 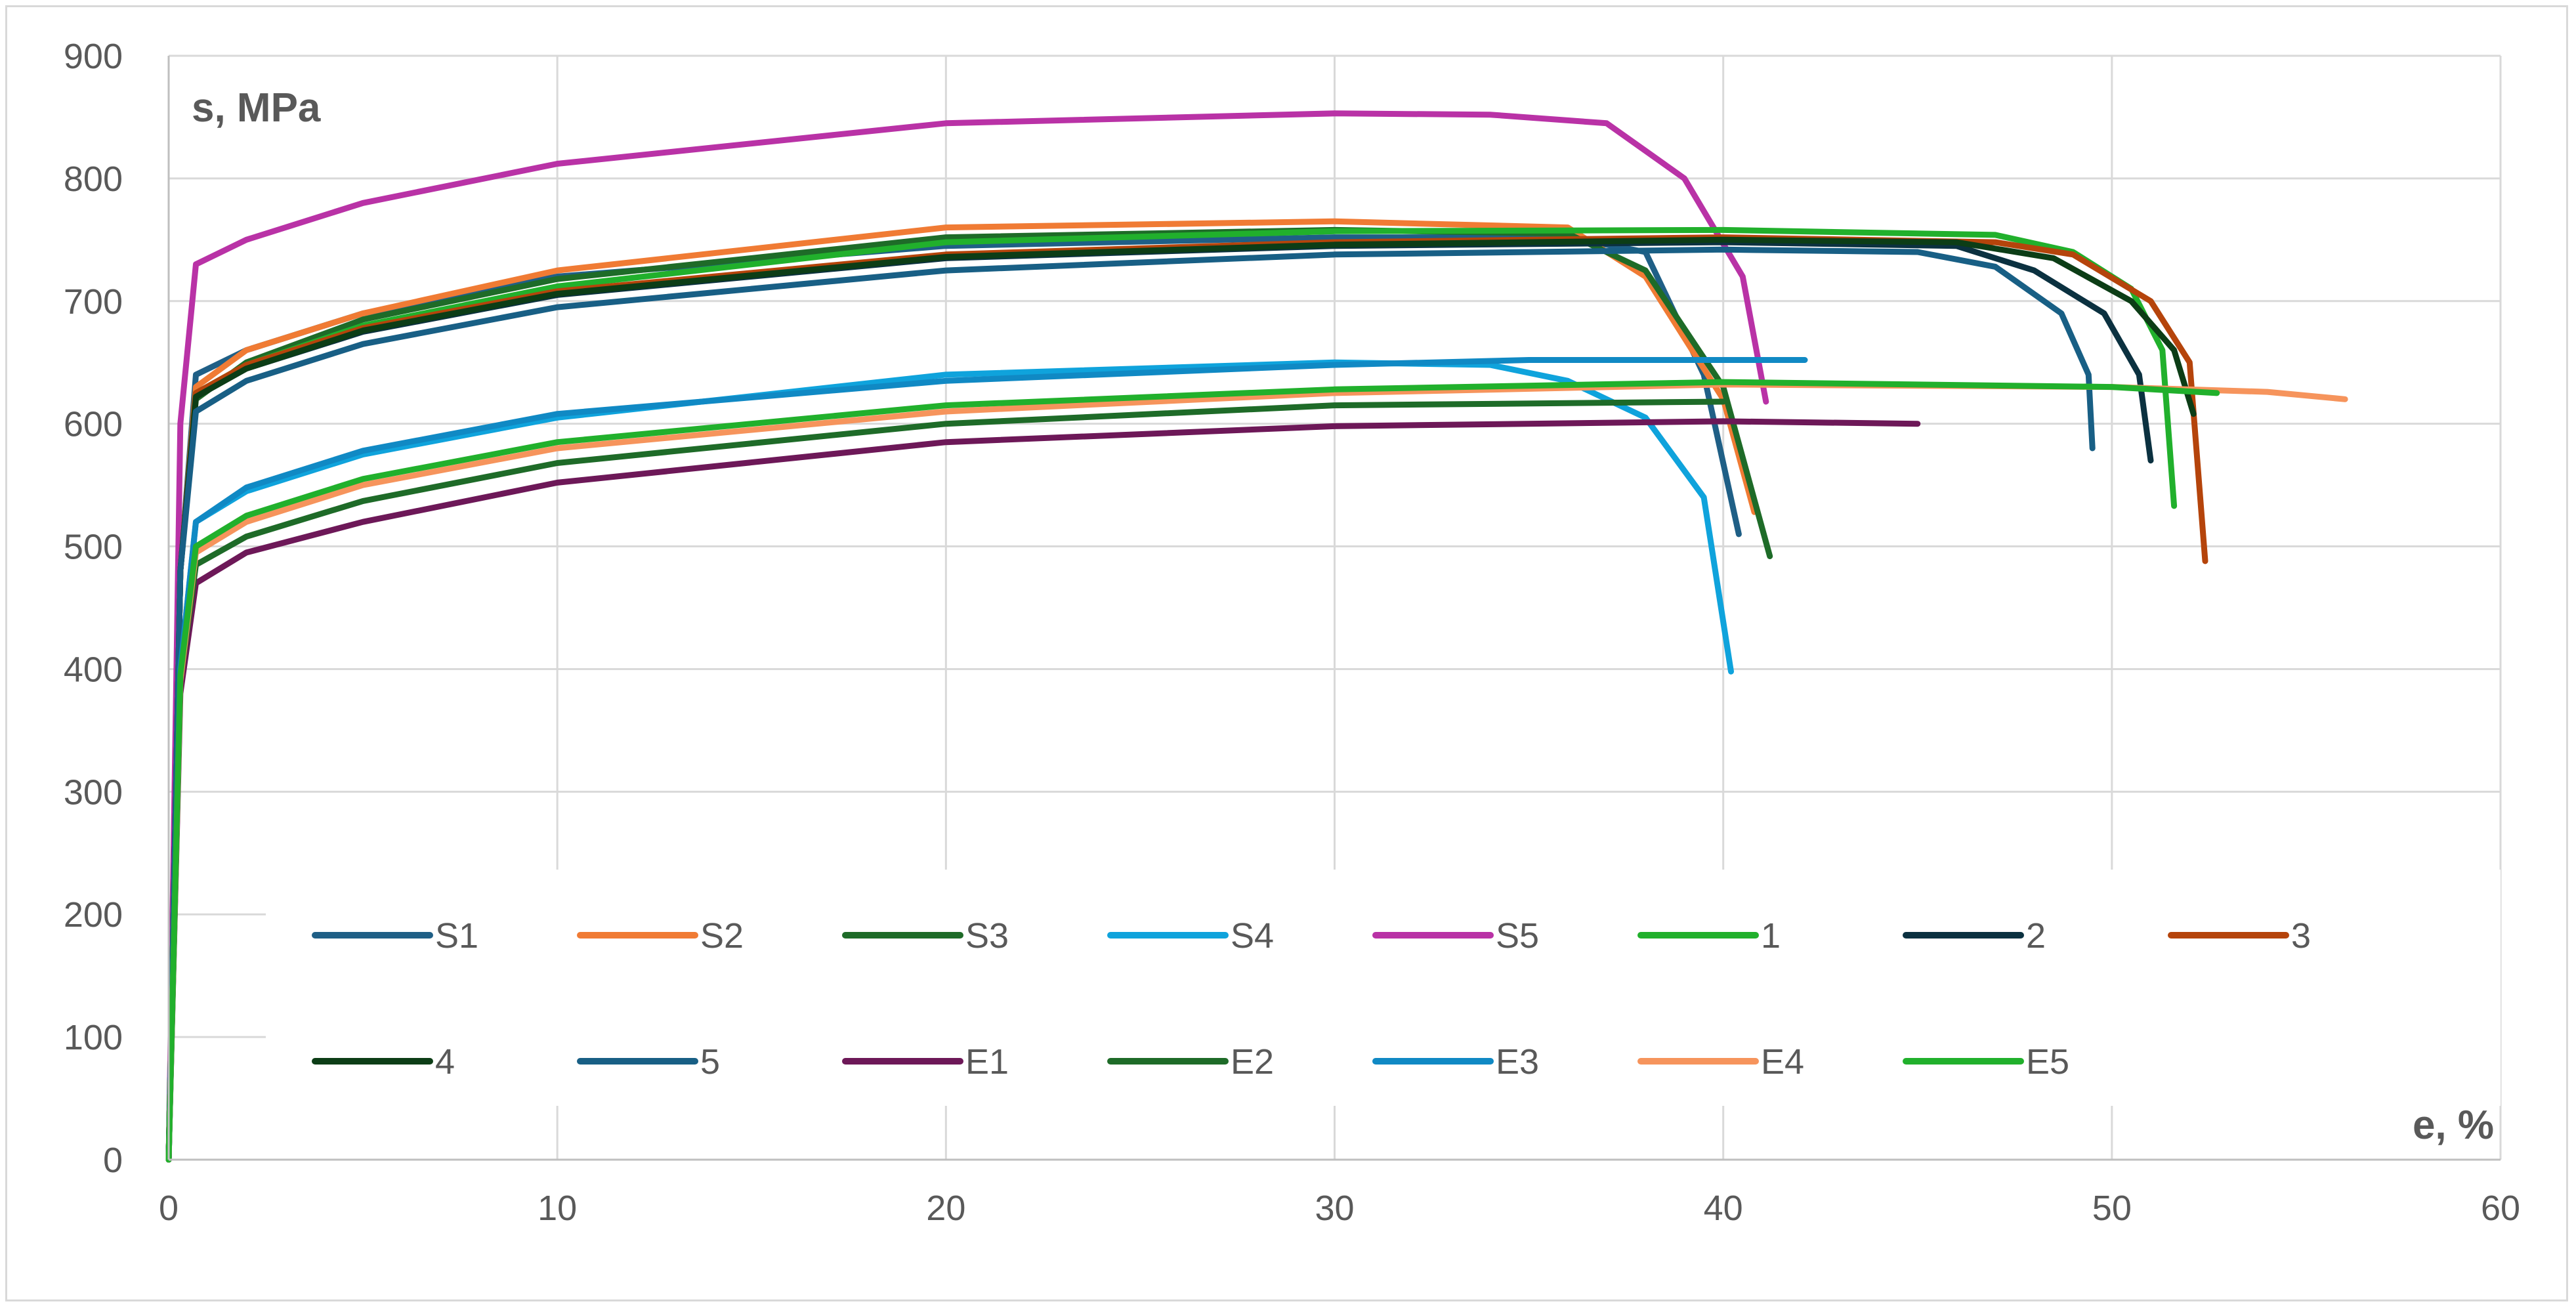 What do you see at coordinates (1517, 1062) in the screenshot?
I see `legend-label-e3: E3` at bounding box center [1517, 1062].